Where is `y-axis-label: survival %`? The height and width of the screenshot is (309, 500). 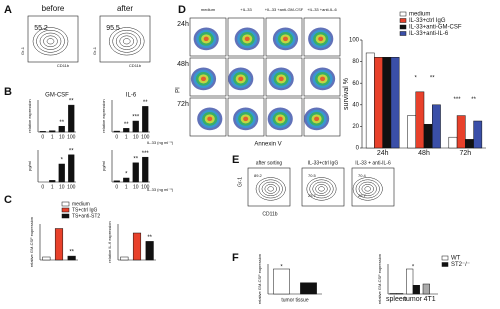 y-axis-label: survival % is located at coordinates (346, 94).